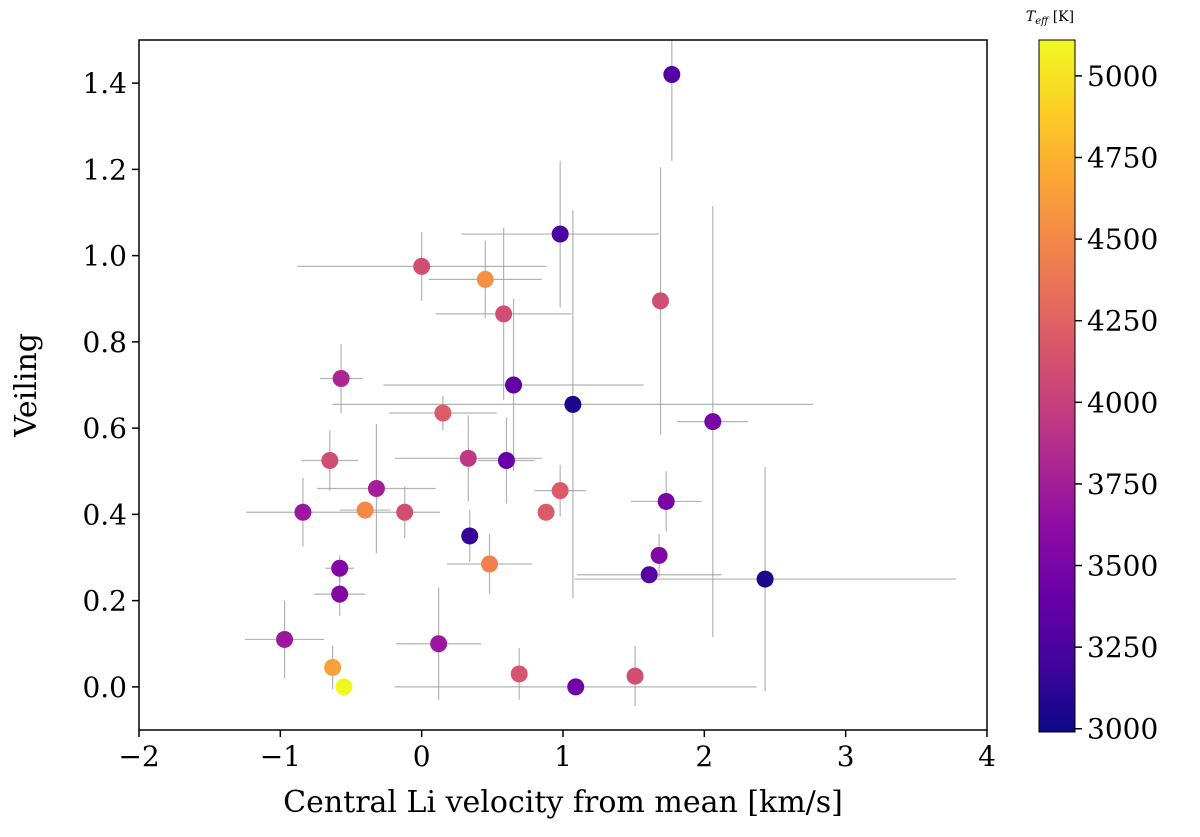  What do you see at coordinates (987, 756) in the screenshot?
I see `x-tick-label: 4` at bounding box center [987, 756].